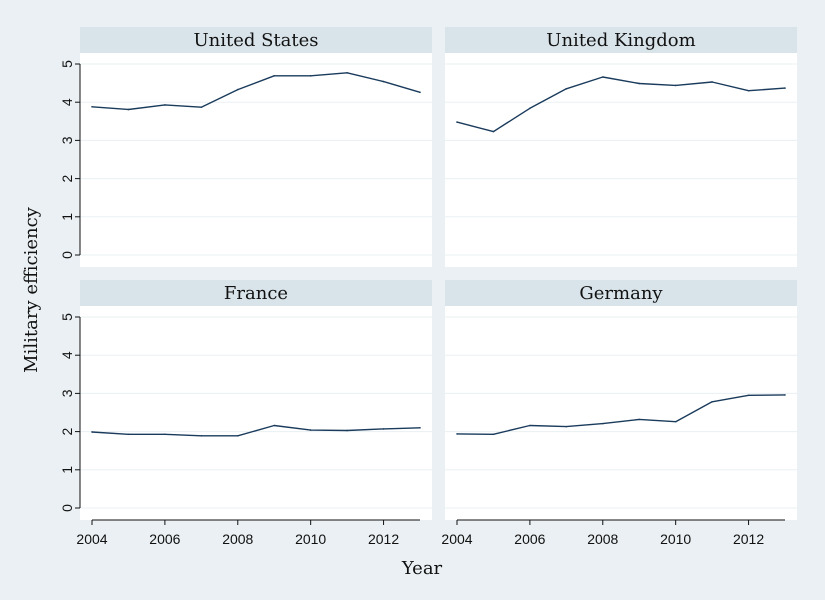 This screenshot has height=600, width=825. Describe the element at coordinates (422, 568) in the screenshot. I see `x-axis-title: Year` at that location.